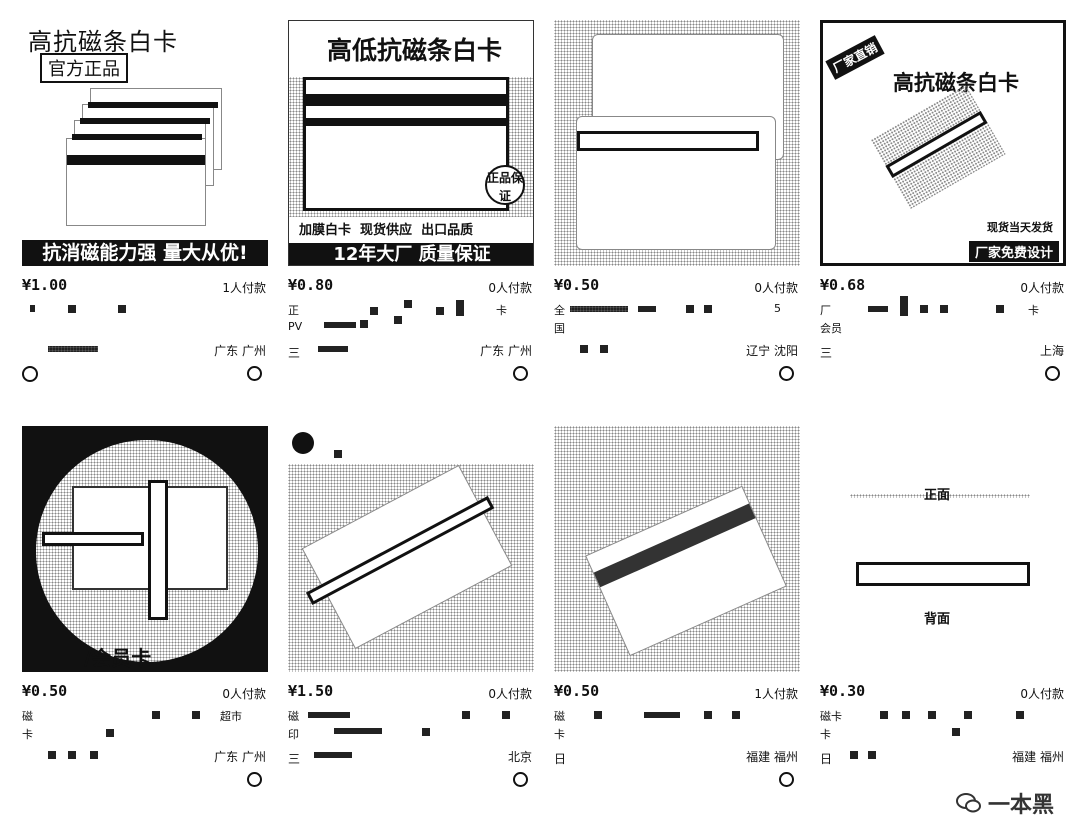 This screenshot has width=1080, height=831. I want to click on label-front: 正面, so click(937, 495).